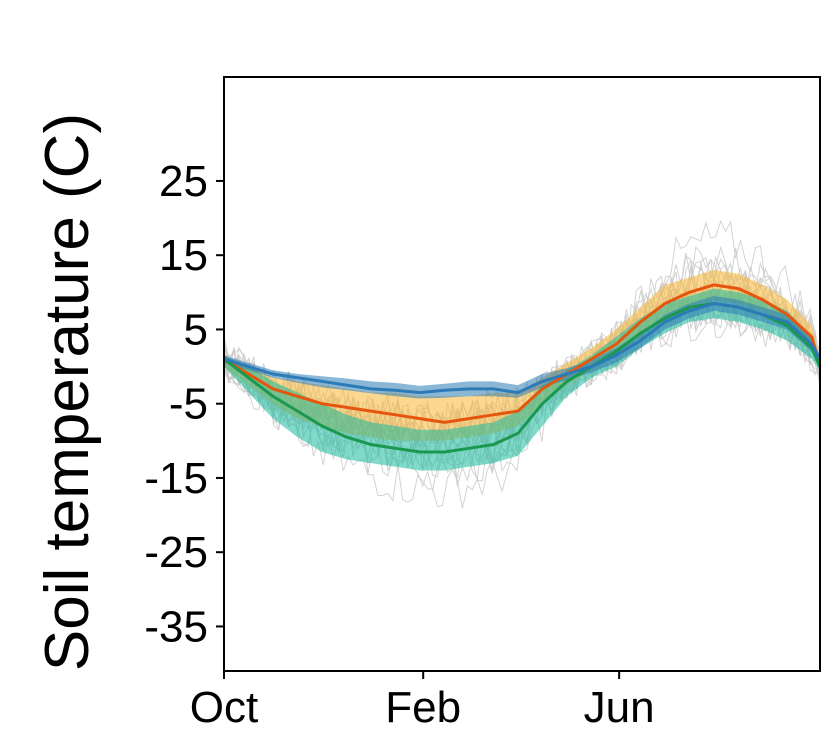 The image size is (822, 736). I want to click on band-blue, so click(522, 347).